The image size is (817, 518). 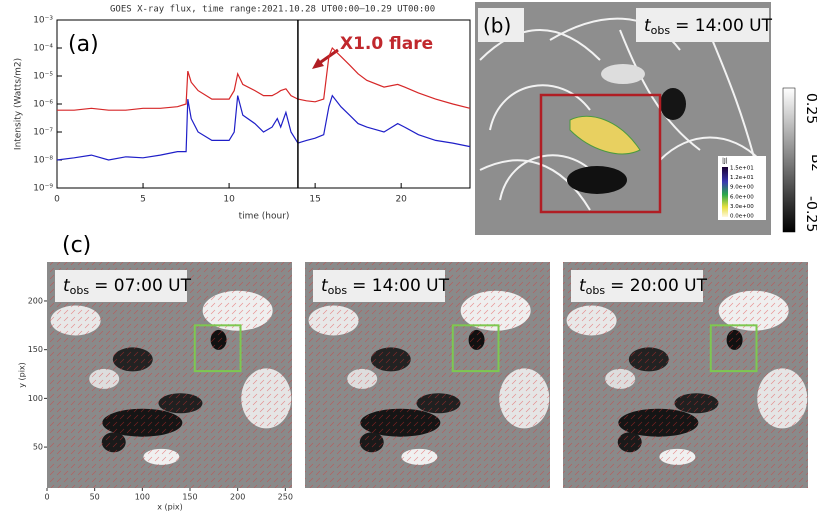 I want to click on y-tick-label: 10⁻³, so click(x=43, y=21).